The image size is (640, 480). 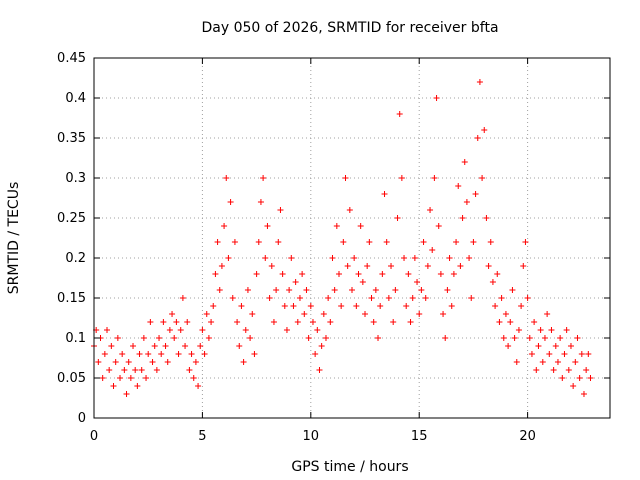 I want to click on y-tick-label: 0.4, so click(x=75, y=98).